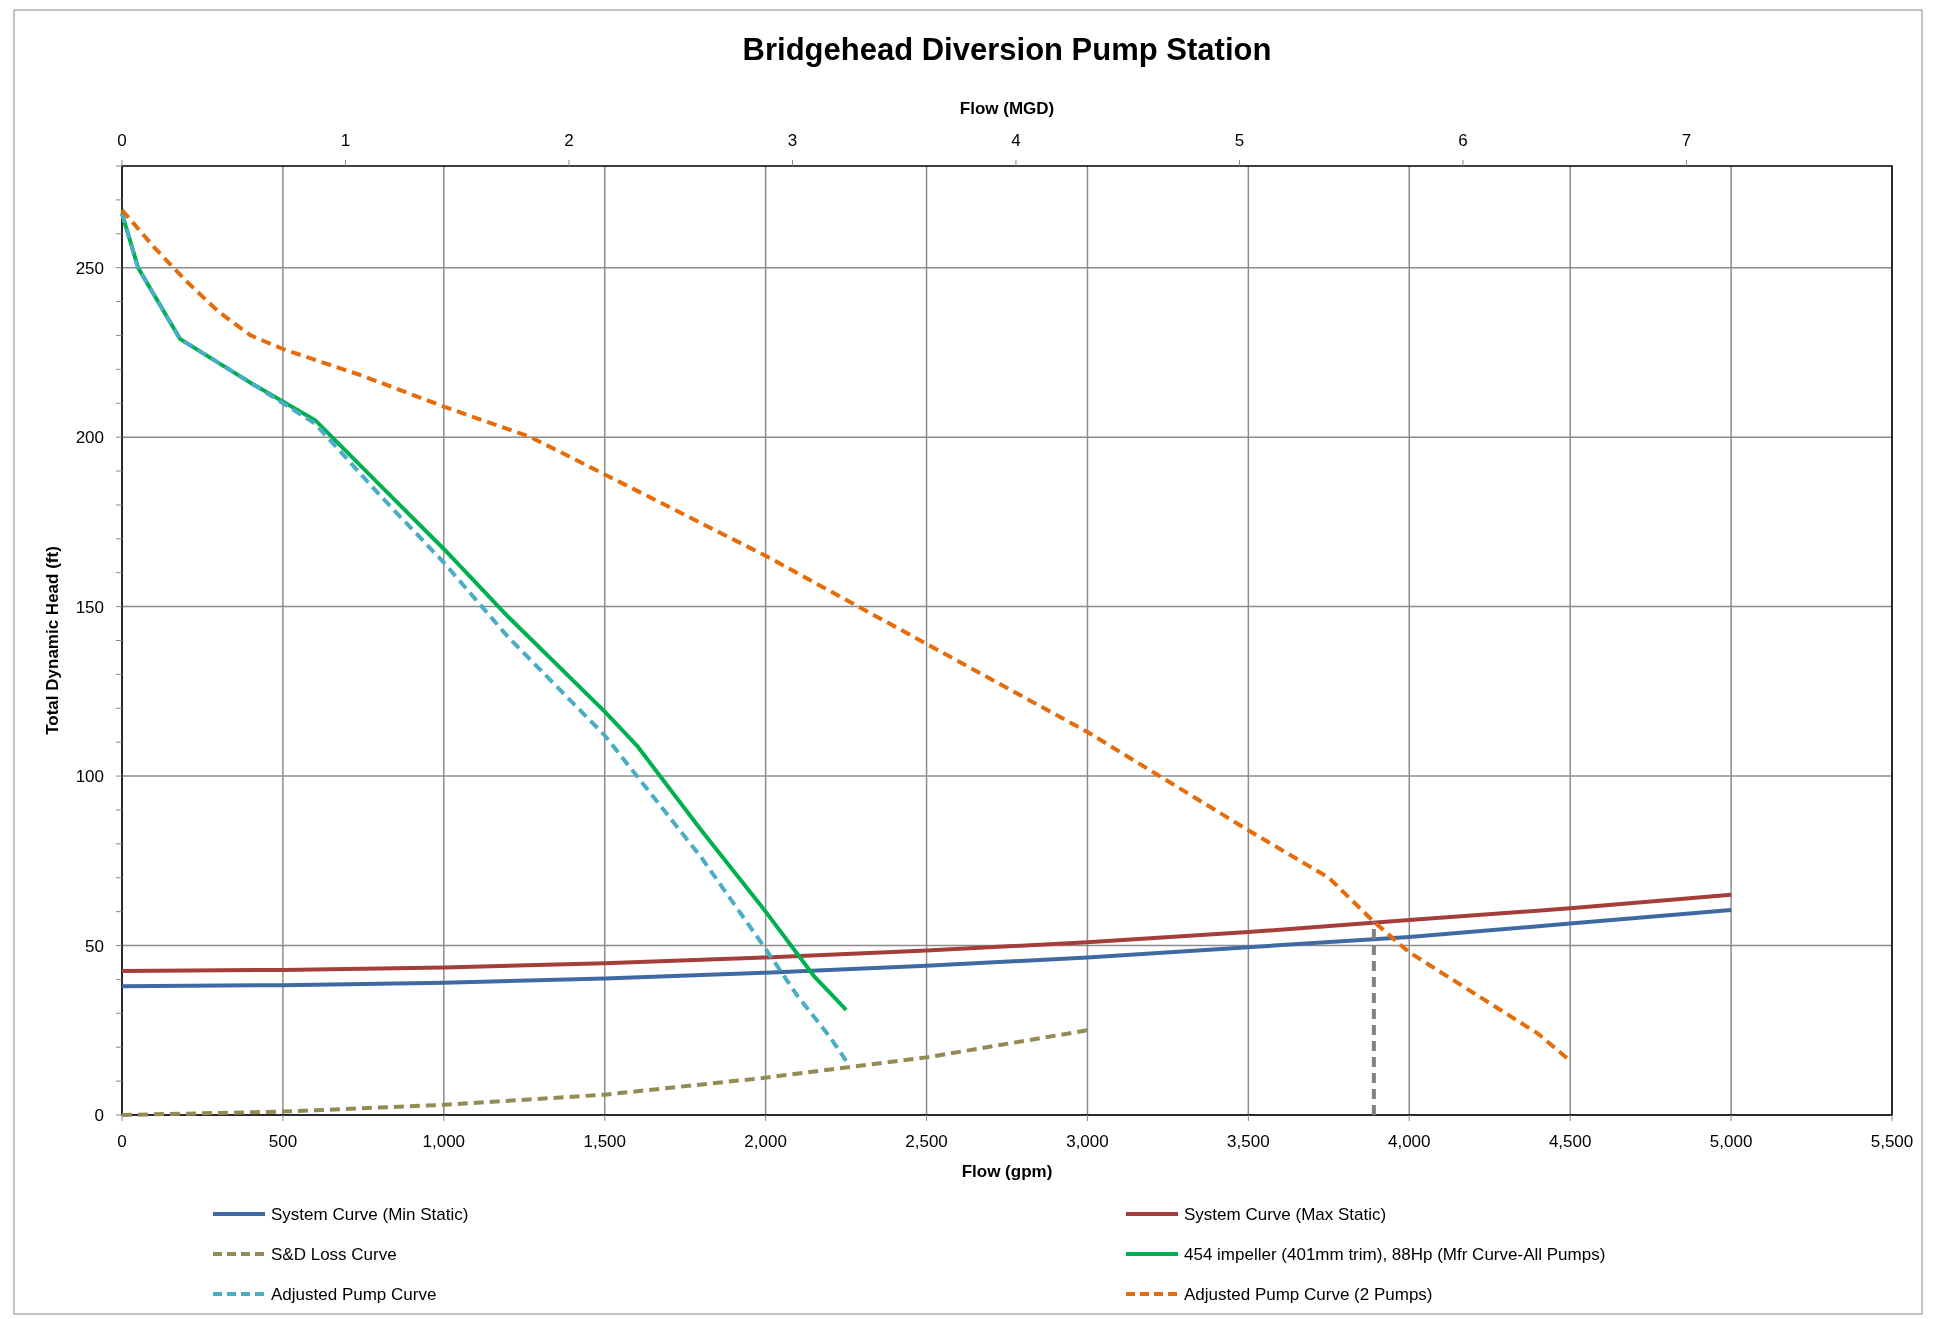 The height and width of the screenshot is (1319, 1937). Describe the element at coordinates (926, 1141) in the screenshot. I see `x-tick-label: 2,500` at that location.